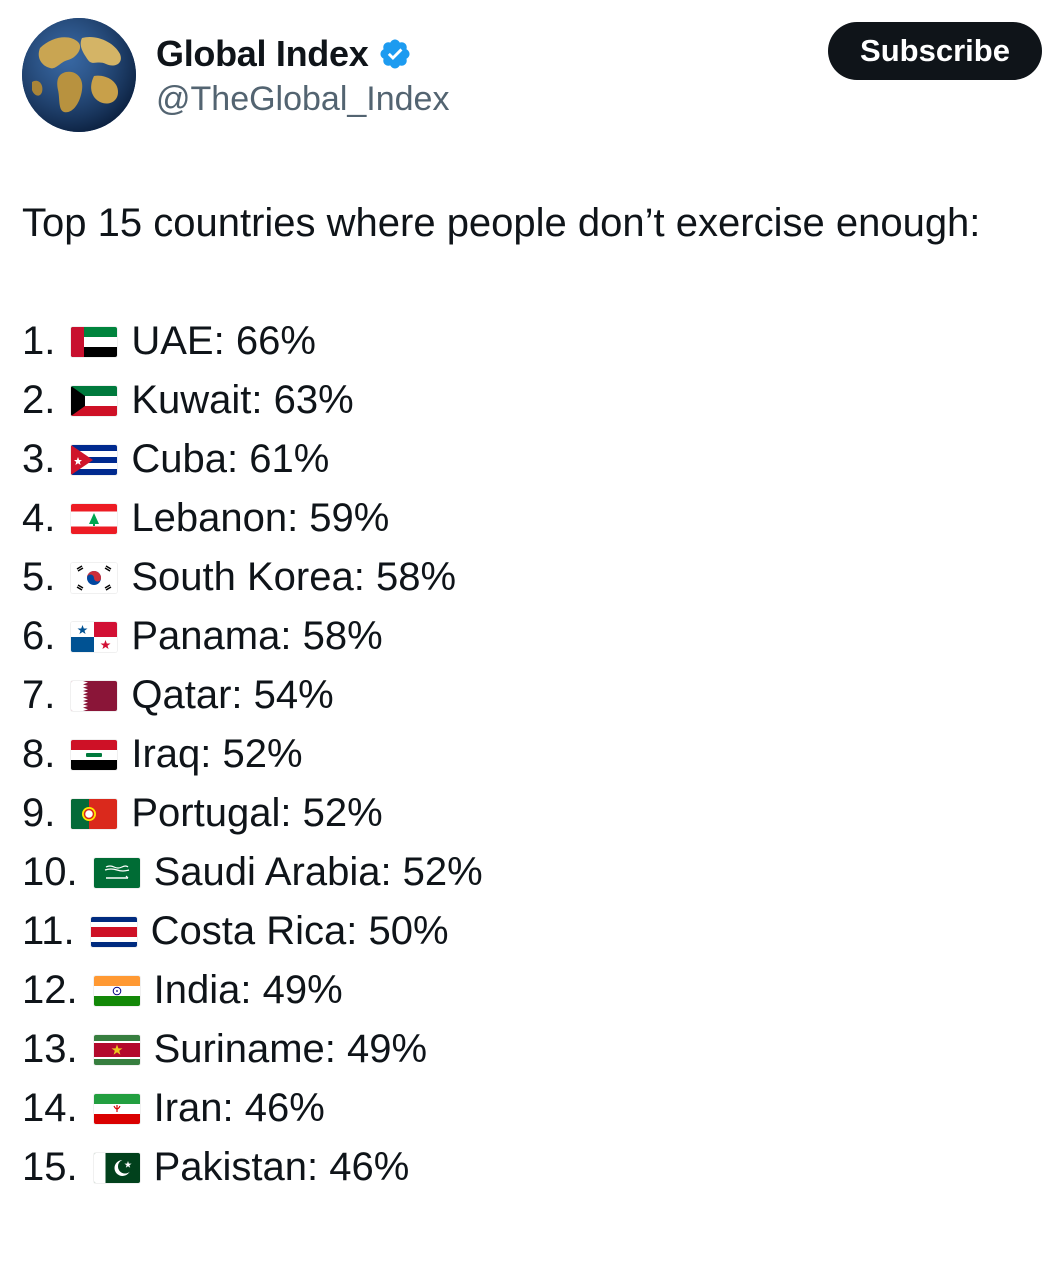  Describe the element at coordinates (50, 1167) in the screenshot. I see `list-rank: 15.` at that location.